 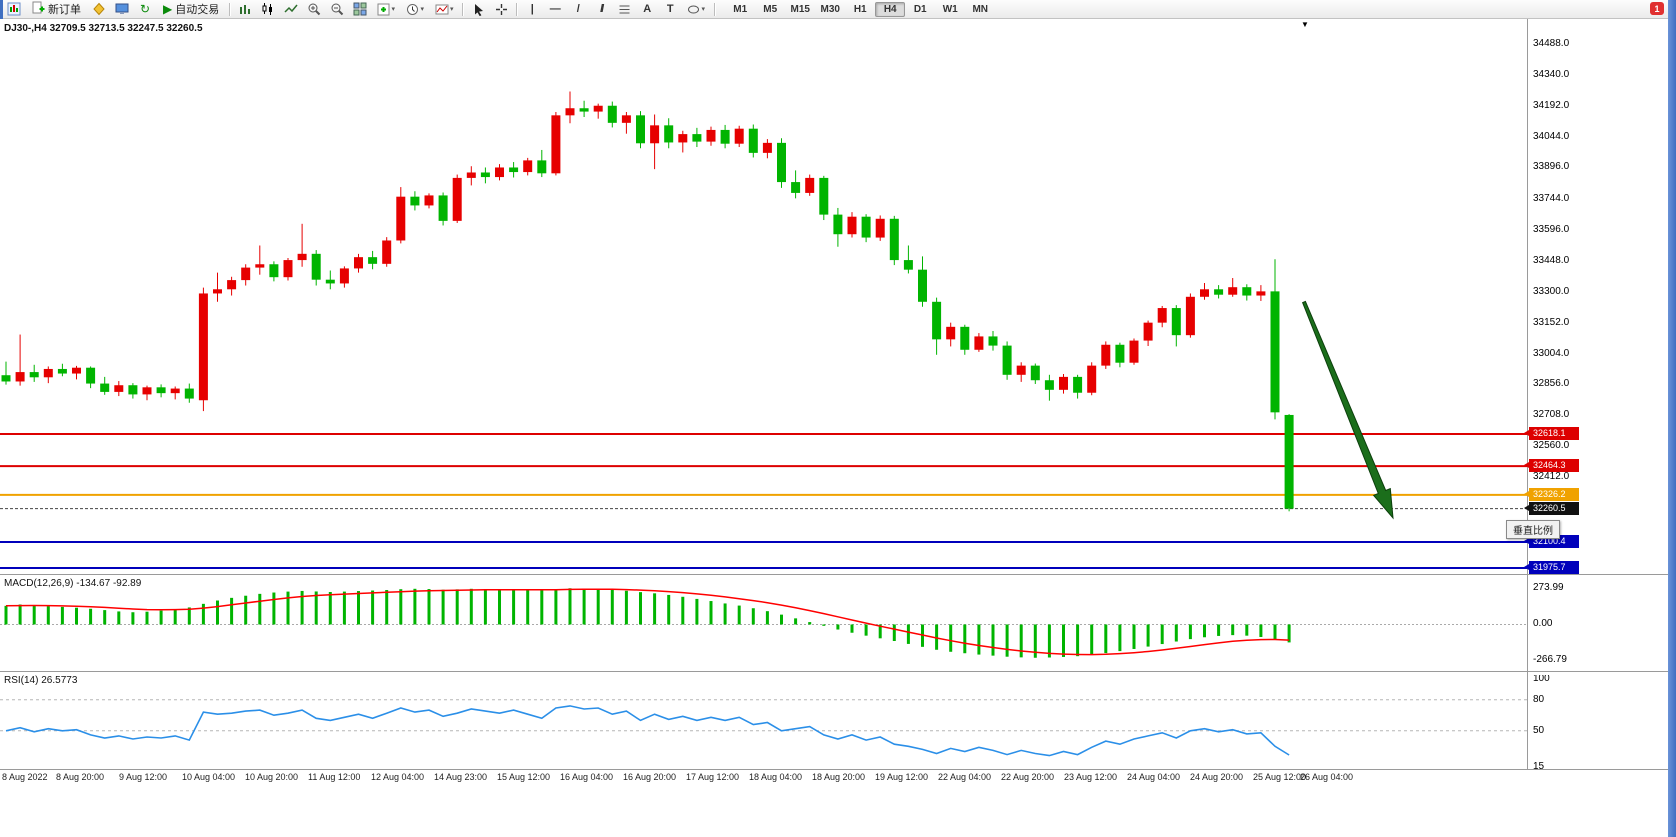 What do you see at coordinates (1551, 446) in the screenshot?
I see `price-axis-label: 32560.0` at bounding box center [1551, 446].